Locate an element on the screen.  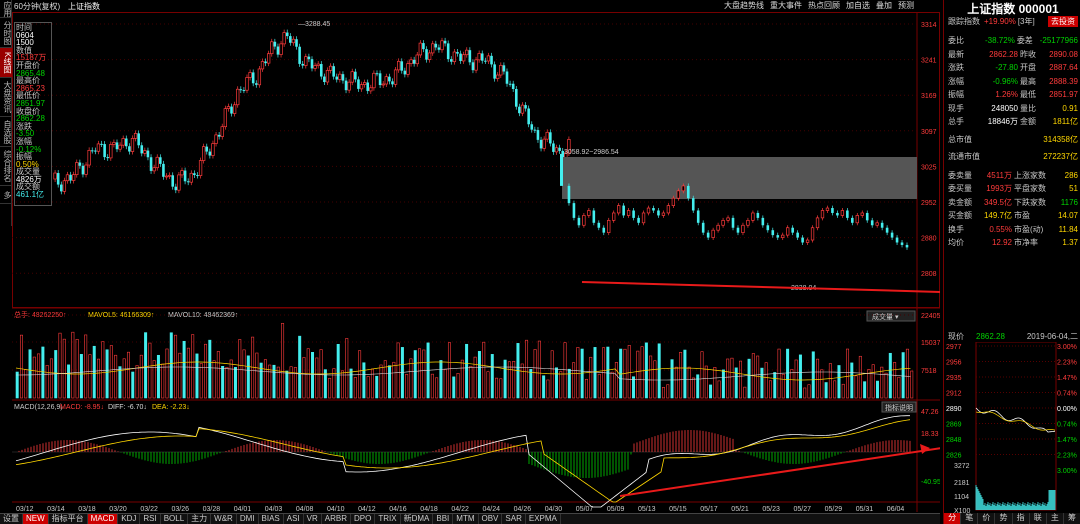
toolbar-item-4: 叠加 is located at coordinates (884, 5).